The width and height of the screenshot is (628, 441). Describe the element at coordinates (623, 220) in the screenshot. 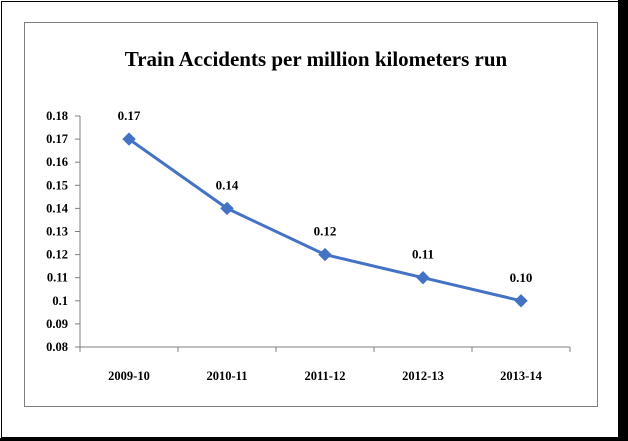

I see `frame-shadow-right` at that location.